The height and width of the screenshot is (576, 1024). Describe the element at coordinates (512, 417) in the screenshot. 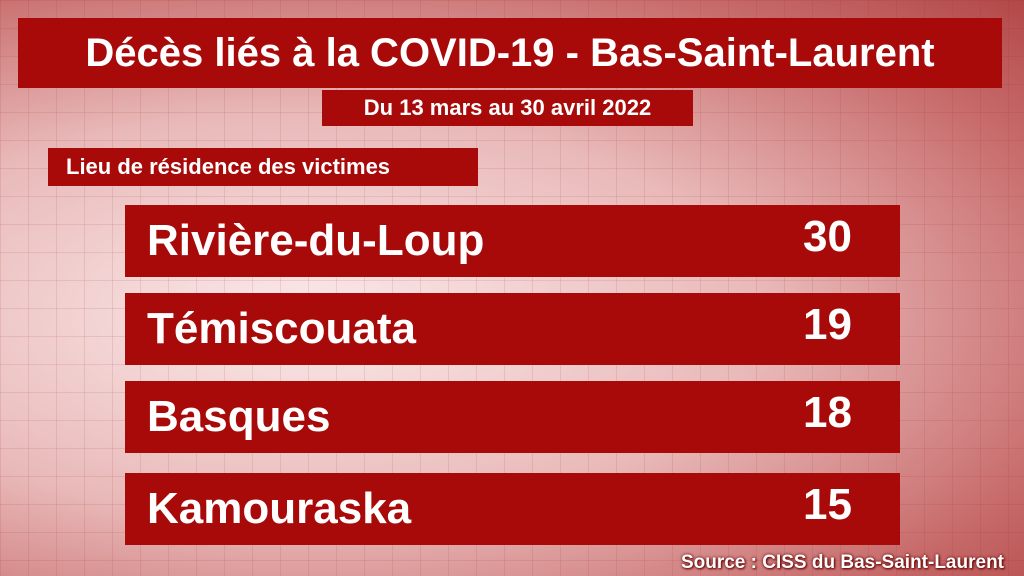

I see `table-row: Basques 18` at that location.